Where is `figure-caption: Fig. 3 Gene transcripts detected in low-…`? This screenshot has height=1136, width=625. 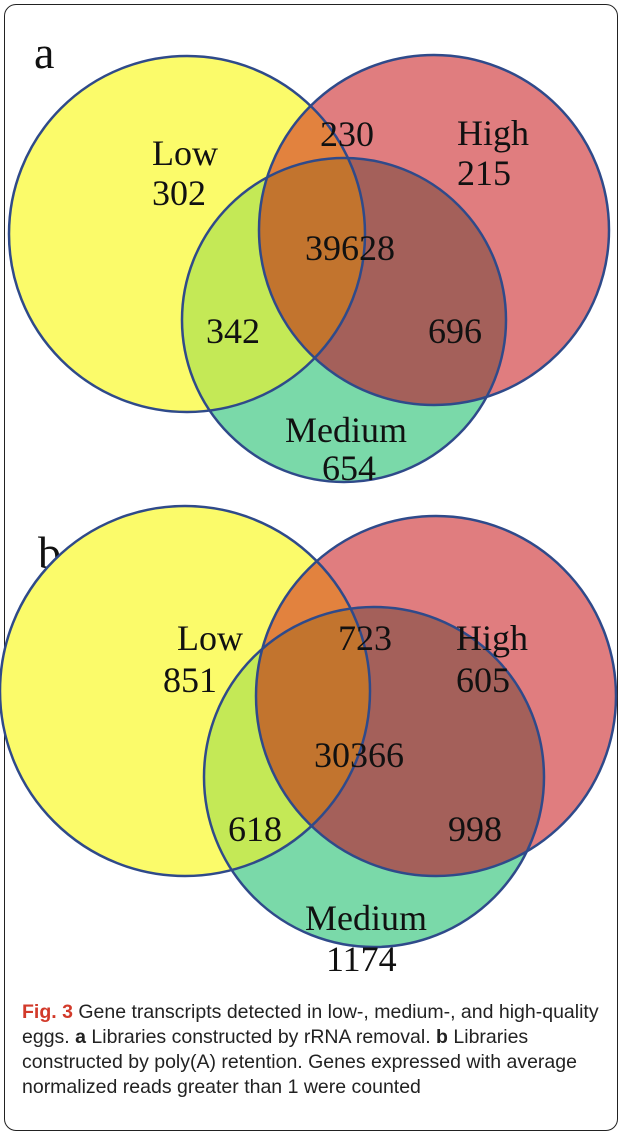
figure-caption: Fig. 3 Gene transcripts detected in low-… is located at coordinates (318, 1050).